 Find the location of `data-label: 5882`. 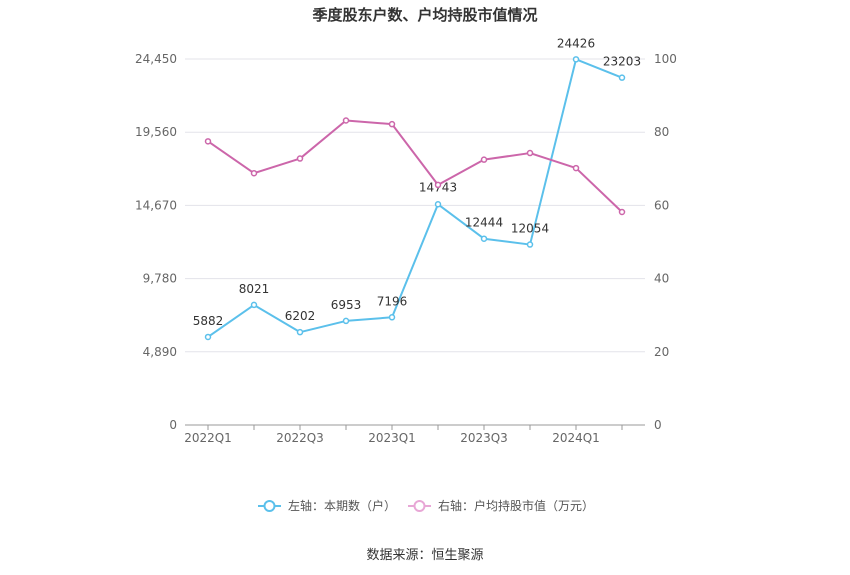

data-label: 5882 is located at coordinates (208, 321).